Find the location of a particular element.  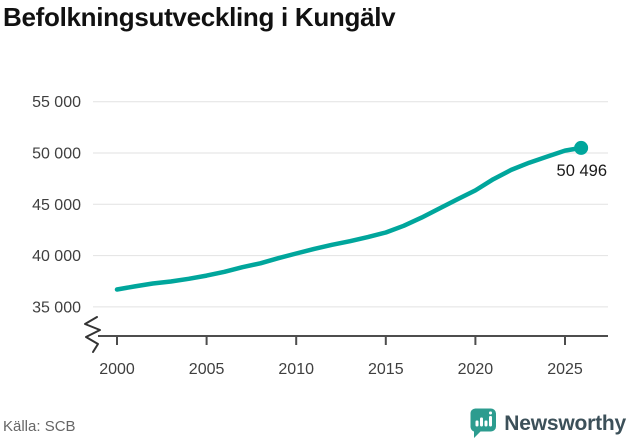

x-axis-tick-label: 2025 is located at coordinates (565, 369).